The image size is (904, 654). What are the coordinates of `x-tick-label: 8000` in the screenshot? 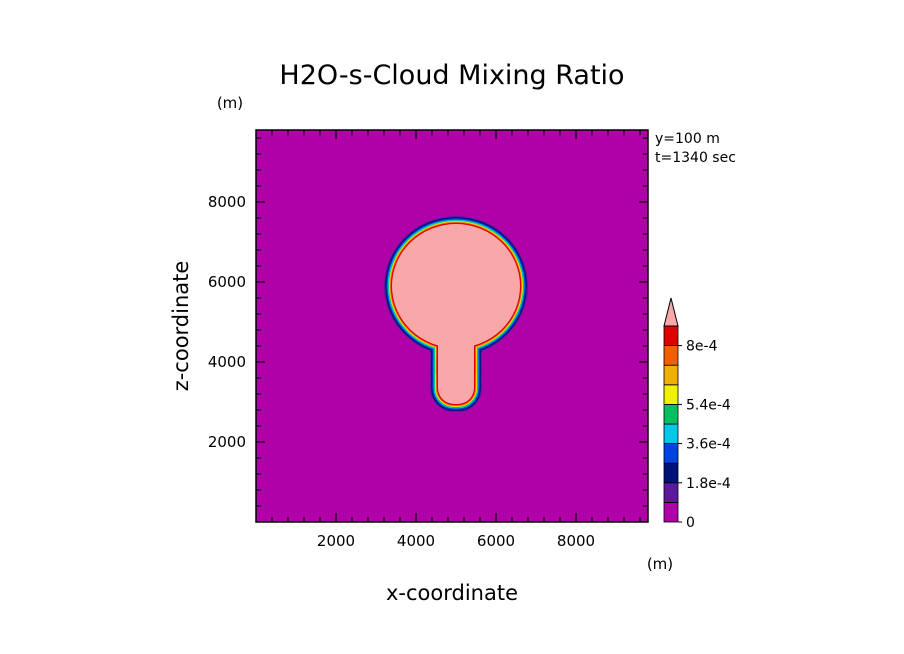 It's located at (576, 541).